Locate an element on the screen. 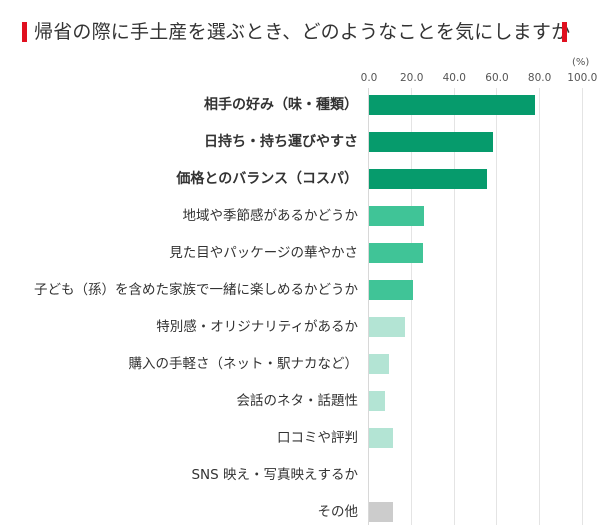 This screenshot has width=615, height=530. x-tick: 100.0 is located at coordinates (582, 78).